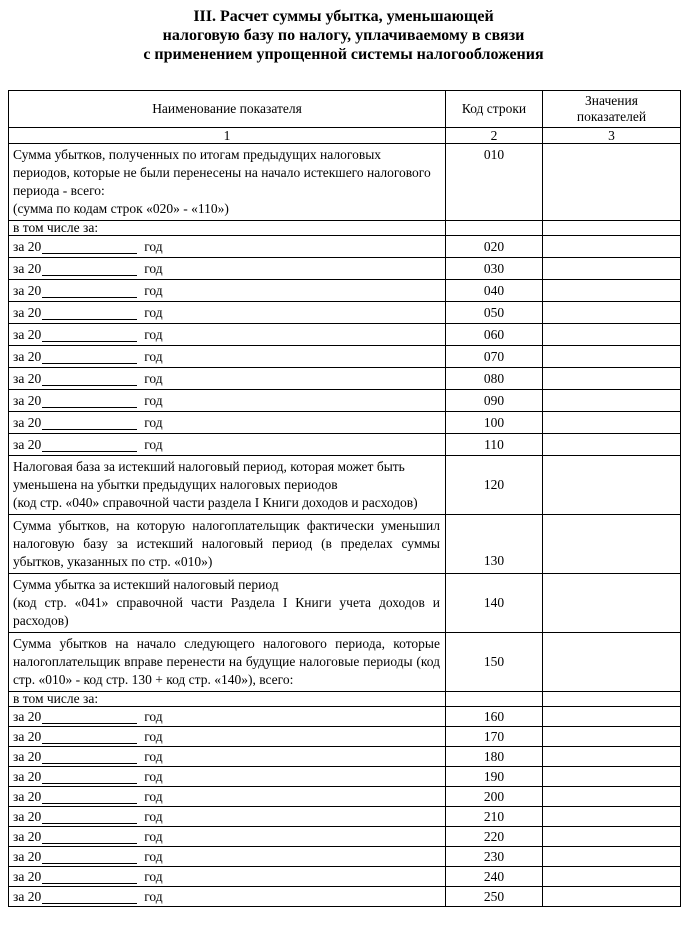 The width and height of the screenshot is (687, 941). What do you see at coordinates (344, 736) in the screenshot?
I see `table-row: за 20 год 170` at bounding box center [344, 736].